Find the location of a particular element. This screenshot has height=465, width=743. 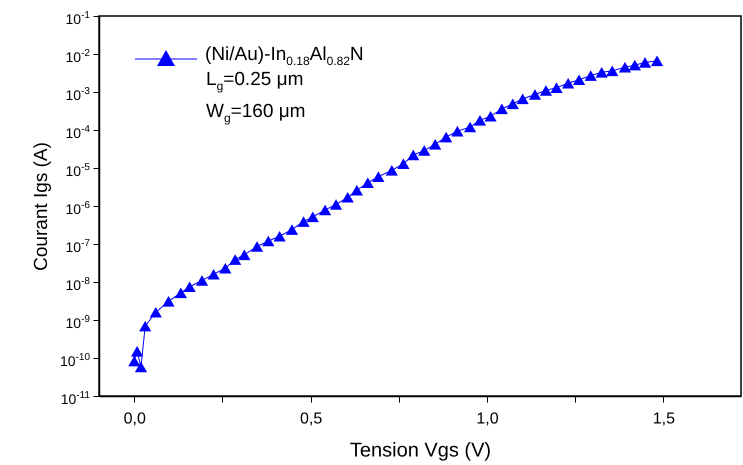

annotation: L$_{g}$=0.25 μm is located at coordinates (254, 81).